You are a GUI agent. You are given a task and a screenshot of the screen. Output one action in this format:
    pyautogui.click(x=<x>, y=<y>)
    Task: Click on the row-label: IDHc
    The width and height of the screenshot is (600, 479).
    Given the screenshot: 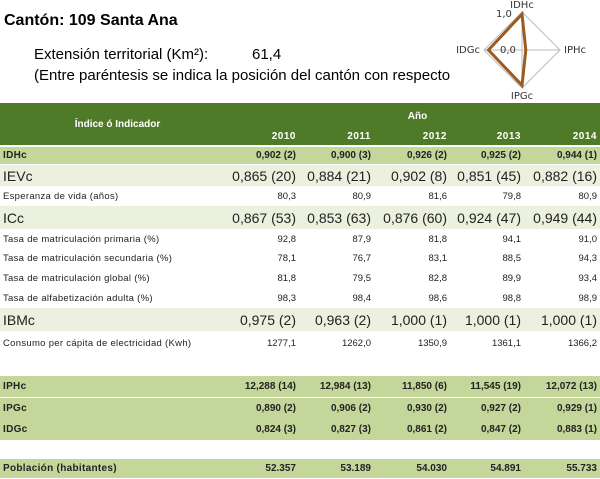 What is the action you would take?
    pyautogui.click(x=15, y=155)
    